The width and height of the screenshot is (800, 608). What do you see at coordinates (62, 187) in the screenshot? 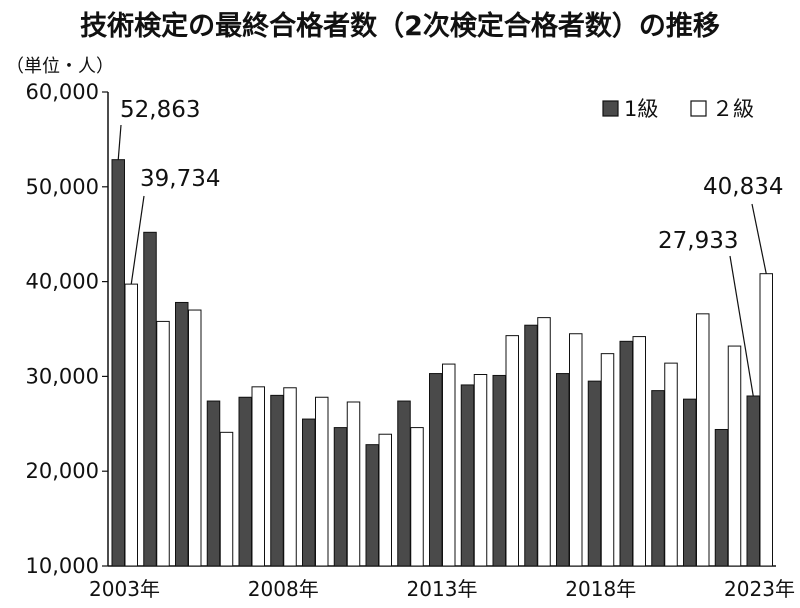
I see `y-tick-label: 50,000` at bounding box center [62, 187].